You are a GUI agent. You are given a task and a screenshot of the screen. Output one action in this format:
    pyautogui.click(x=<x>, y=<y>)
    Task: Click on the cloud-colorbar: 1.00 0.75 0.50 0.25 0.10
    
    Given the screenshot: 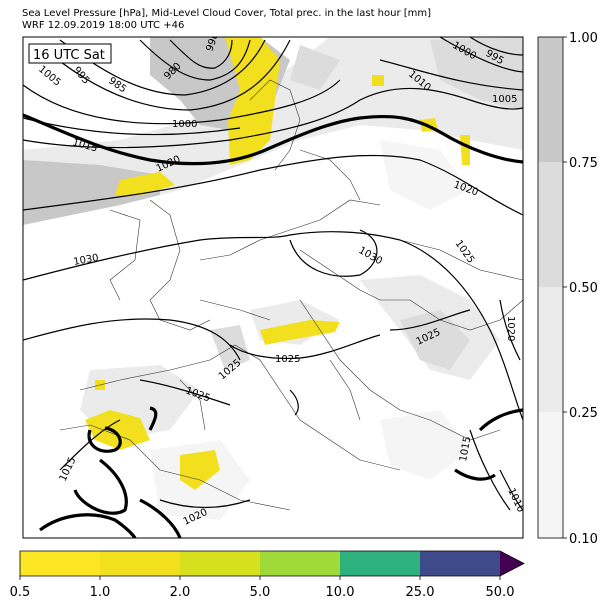 What is the action you would take?
    pyautogui.click(x=567, y=289)
    